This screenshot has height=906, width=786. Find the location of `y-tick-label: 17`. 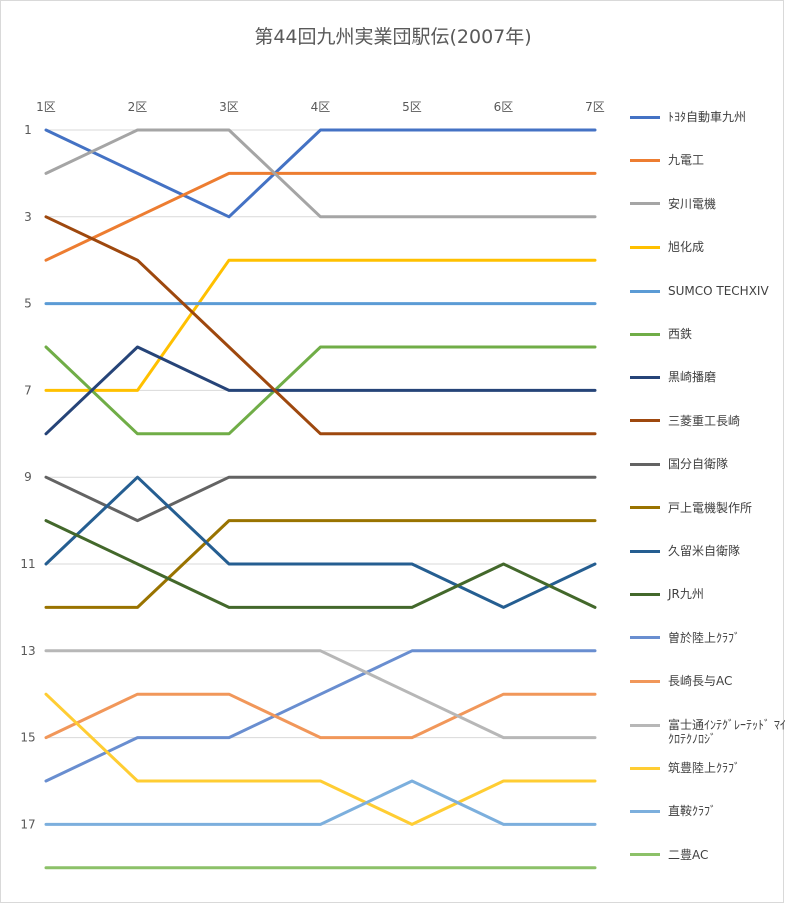

y-tick-label: 17 is located at coordinates (27, 824).